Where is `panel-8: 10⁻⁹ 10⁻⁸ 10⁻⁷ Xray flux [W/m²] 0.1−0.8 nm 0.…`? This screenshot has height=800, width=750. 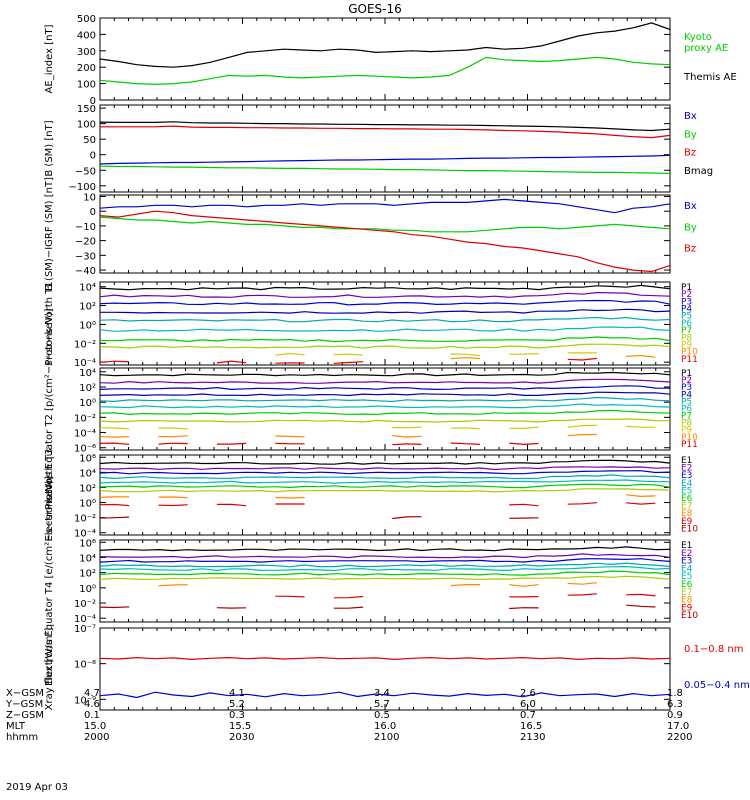
panel-8: 10⁻⁹ 10⁻⁸ 10⁻⁷ Xray flux [W/m²] 0.1−0.8 nm 0.… is located at coordinates (397, 667).